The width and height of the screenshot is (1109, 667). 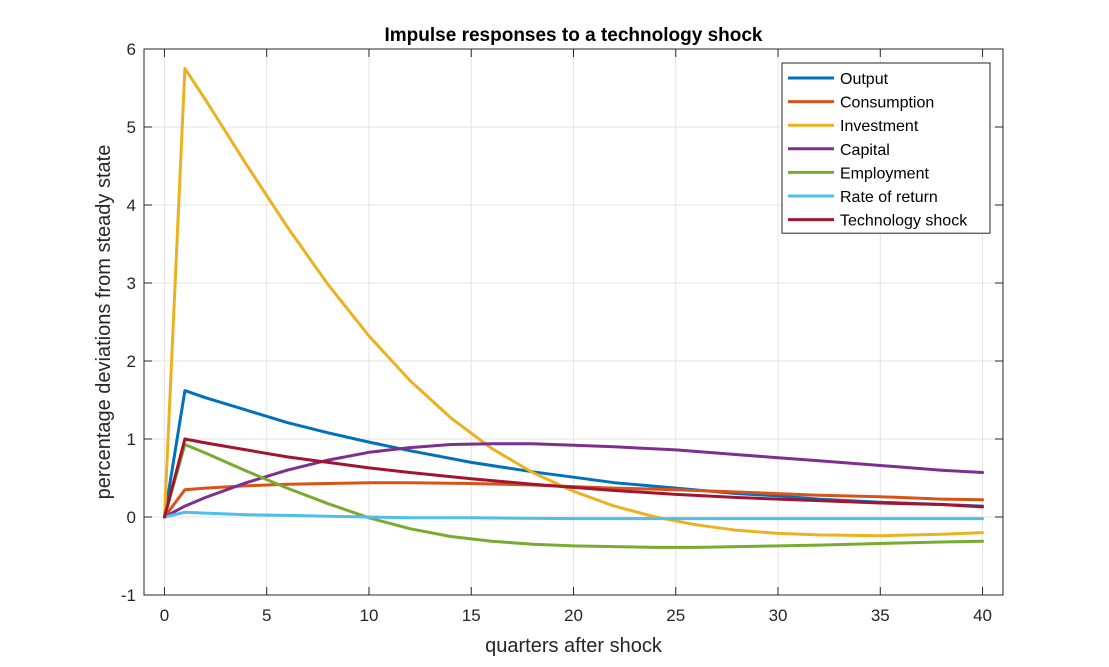 I want to click on legend-label-employment: Employment, so click(x=884, y=173).